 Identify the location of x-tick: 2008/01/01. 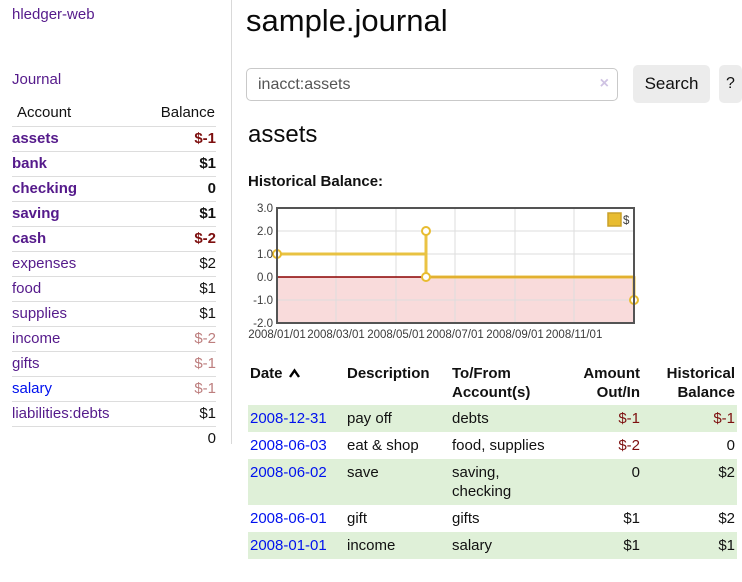
(277, 335).